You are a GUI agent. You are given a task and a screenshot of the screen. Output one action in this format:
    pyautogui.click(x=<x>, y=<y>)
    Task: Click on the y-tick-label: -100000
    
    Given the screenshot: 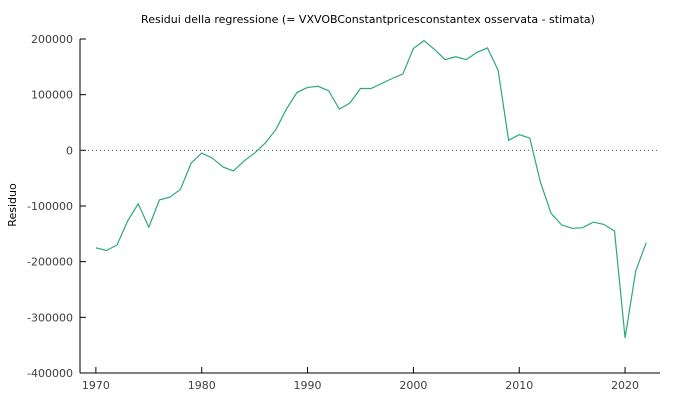 What is the action you would take?
    pyautogui.click(x=50, y=206)
    